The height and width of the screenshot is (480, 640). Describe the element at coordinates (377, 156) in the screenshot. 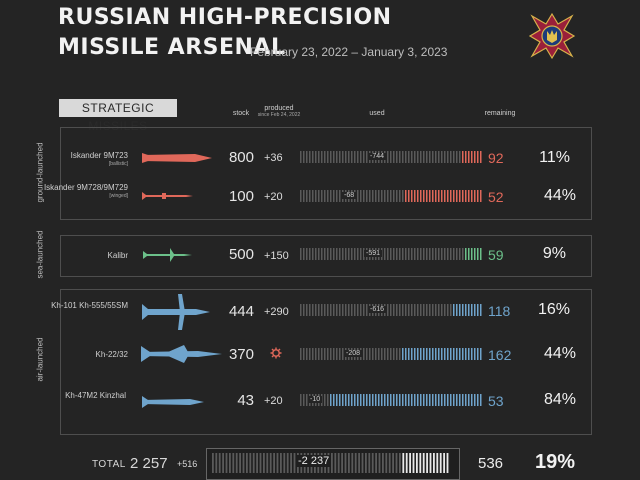

I see `used-value: -744` at that location.